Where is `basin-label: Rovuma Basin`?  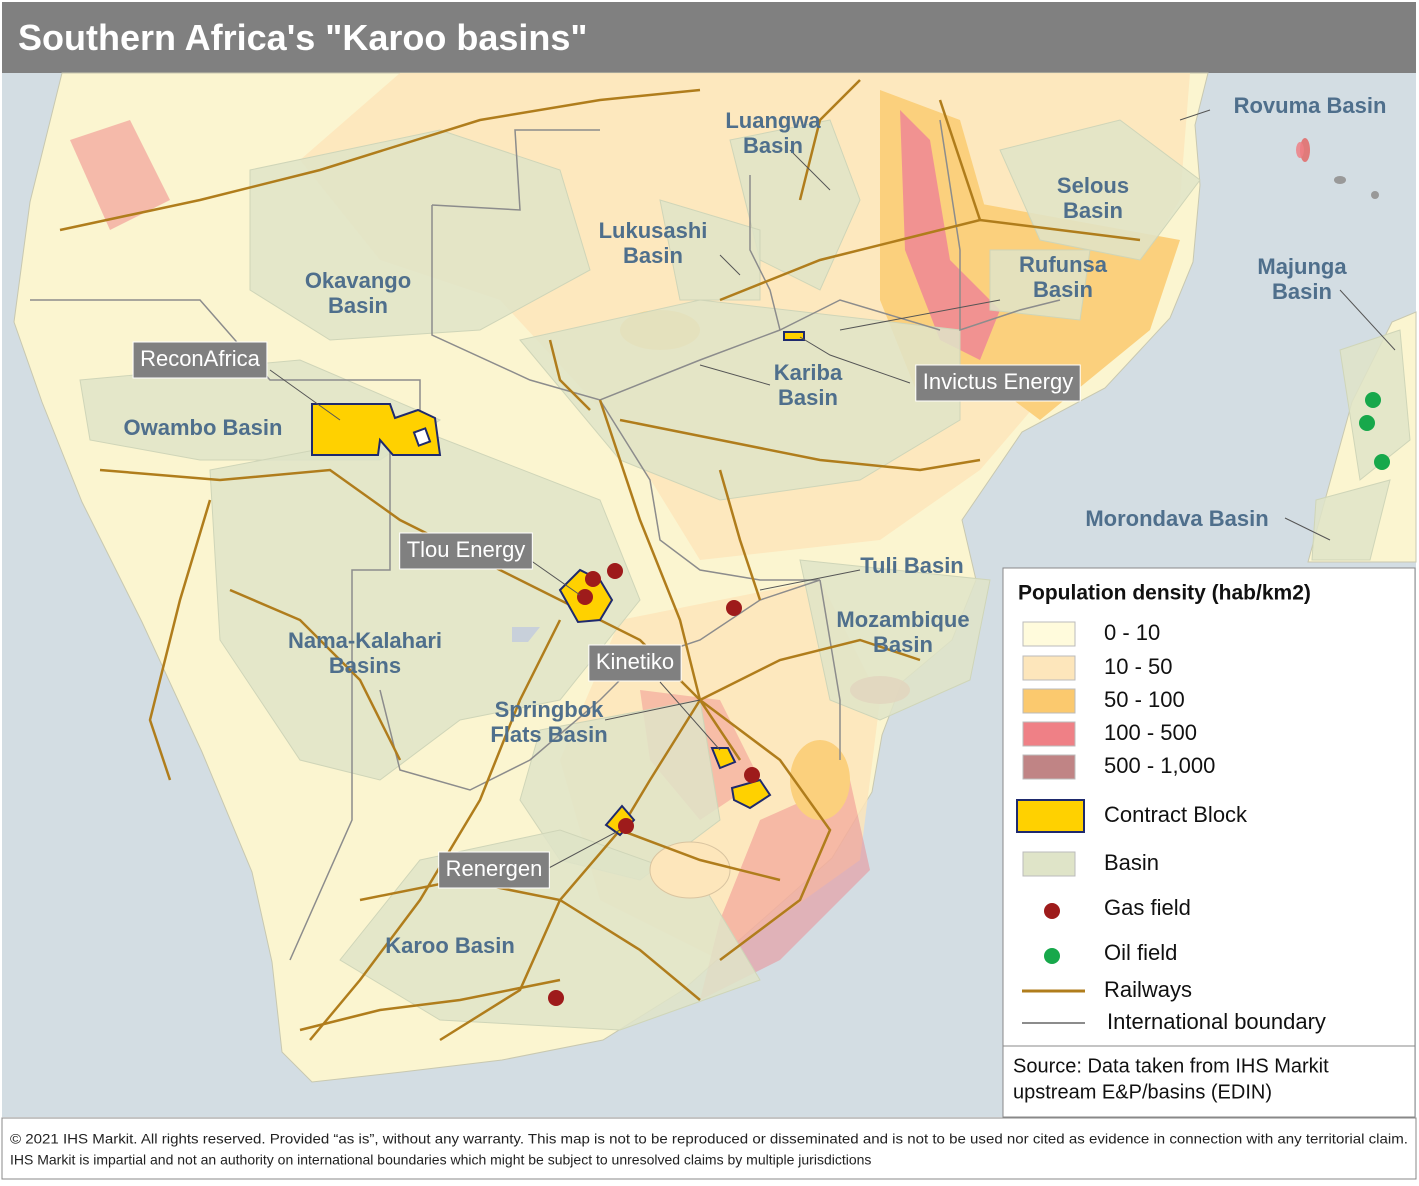 basin-label: Rovuma Basin is located at coordinates (1310, 105).